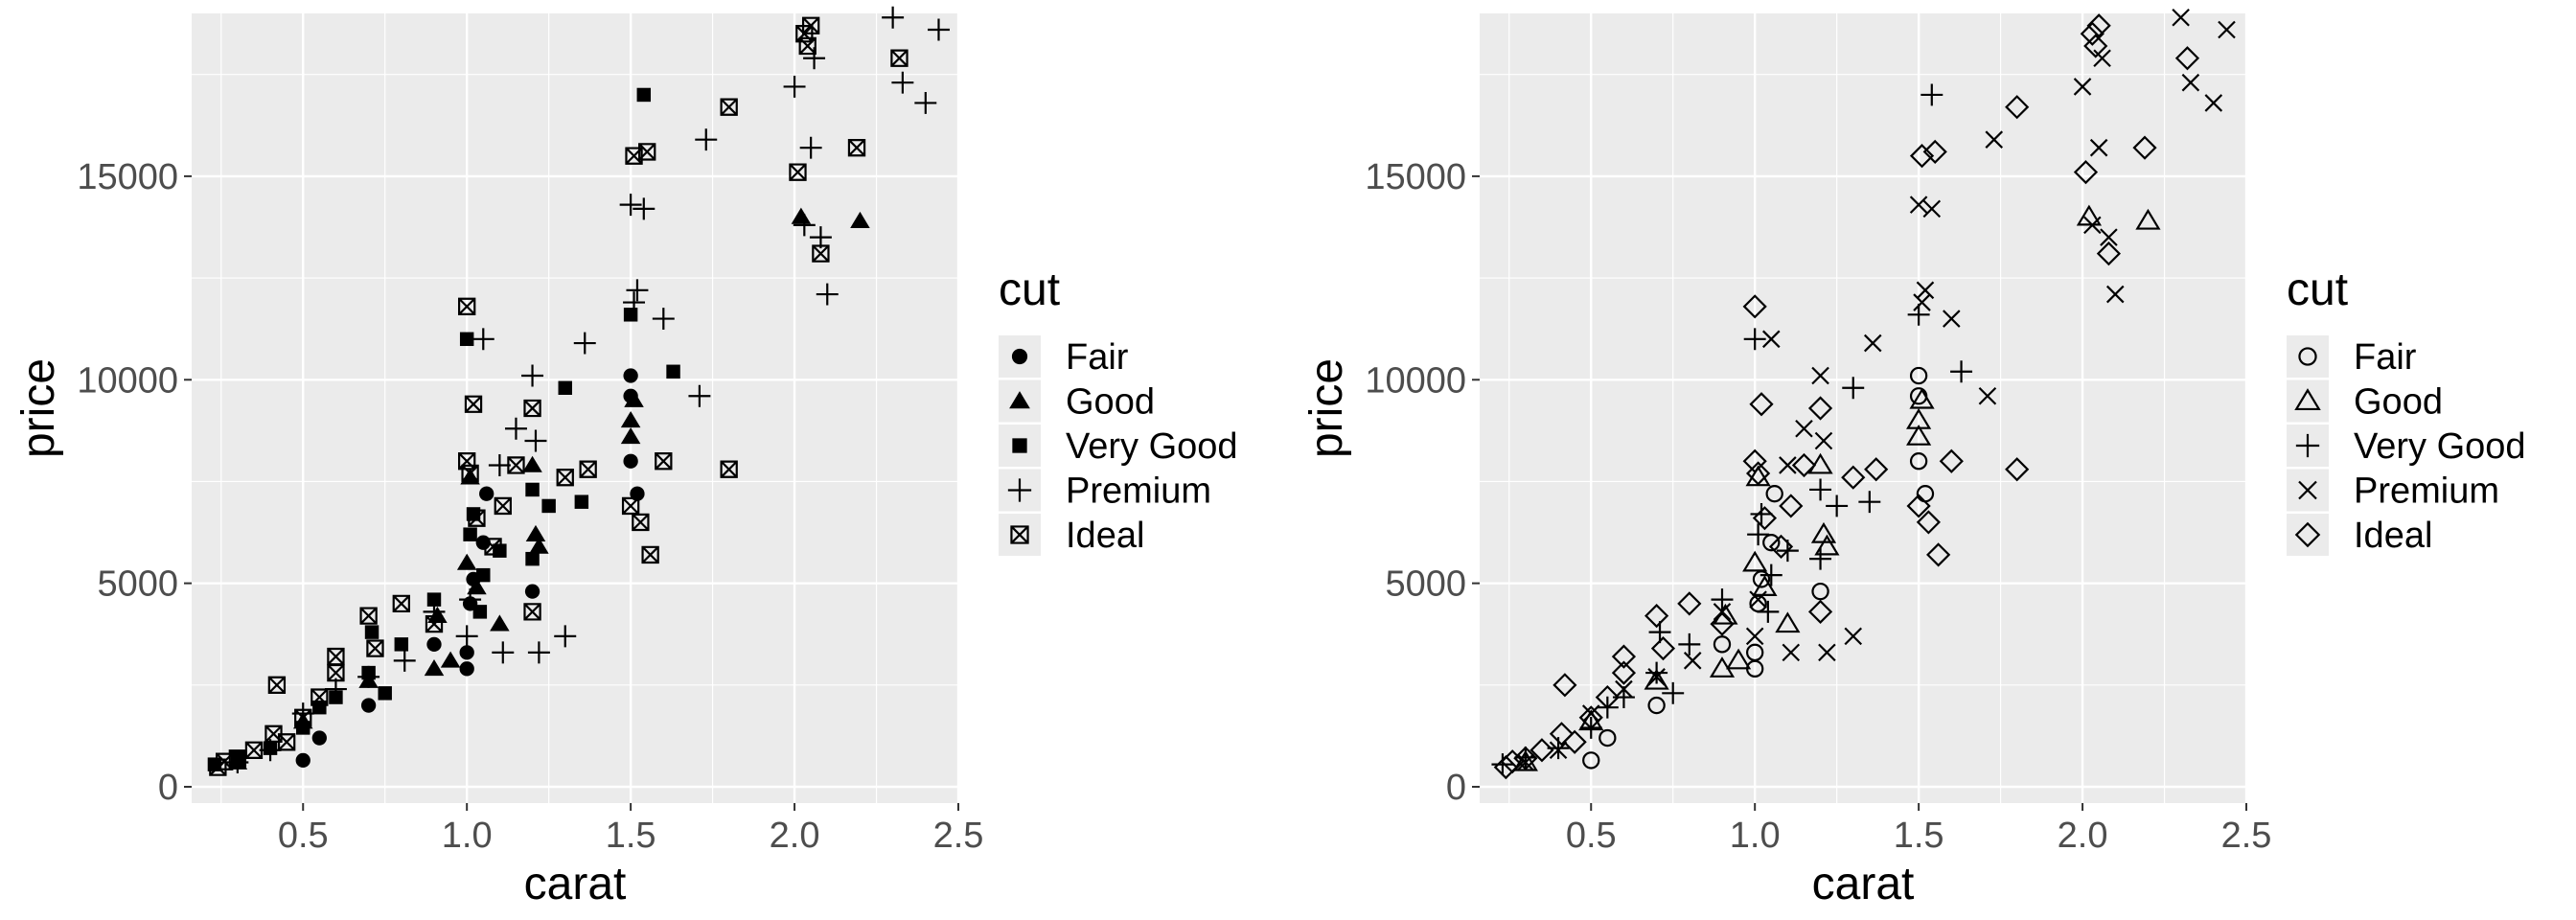 Image resolution: width=2576 pixels, height=920 pixels. What do you see at coordinates (2440, 446) in the screenshot?
I see `legend-label: Very Good` at bounding box center [2440, 446].